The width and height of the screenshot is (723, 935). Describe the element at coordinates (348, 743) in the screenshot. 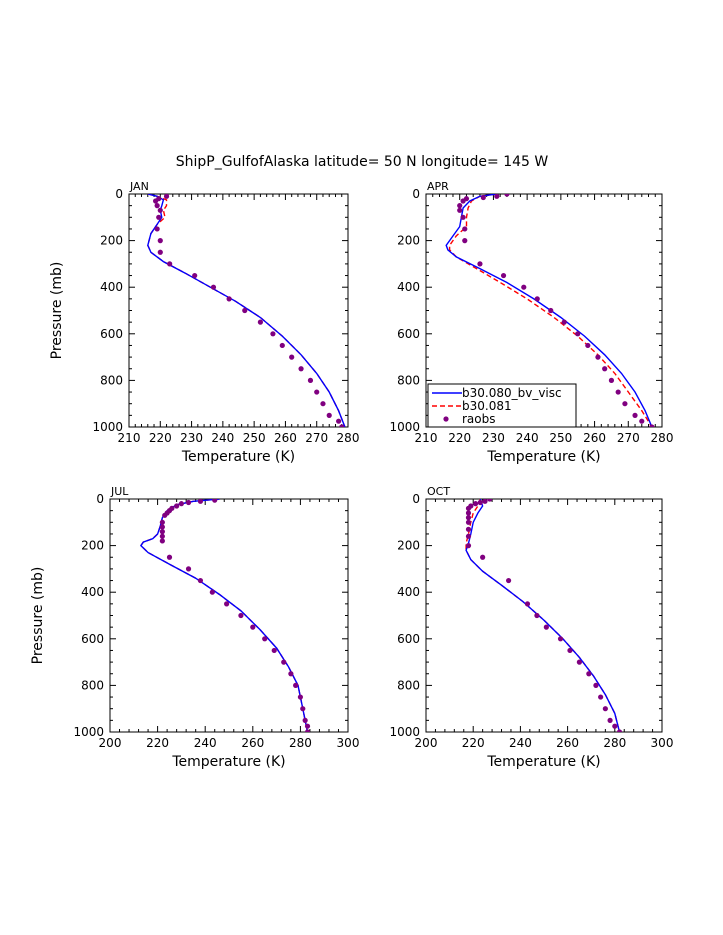

I see `x-tick-label: 300` at that location.